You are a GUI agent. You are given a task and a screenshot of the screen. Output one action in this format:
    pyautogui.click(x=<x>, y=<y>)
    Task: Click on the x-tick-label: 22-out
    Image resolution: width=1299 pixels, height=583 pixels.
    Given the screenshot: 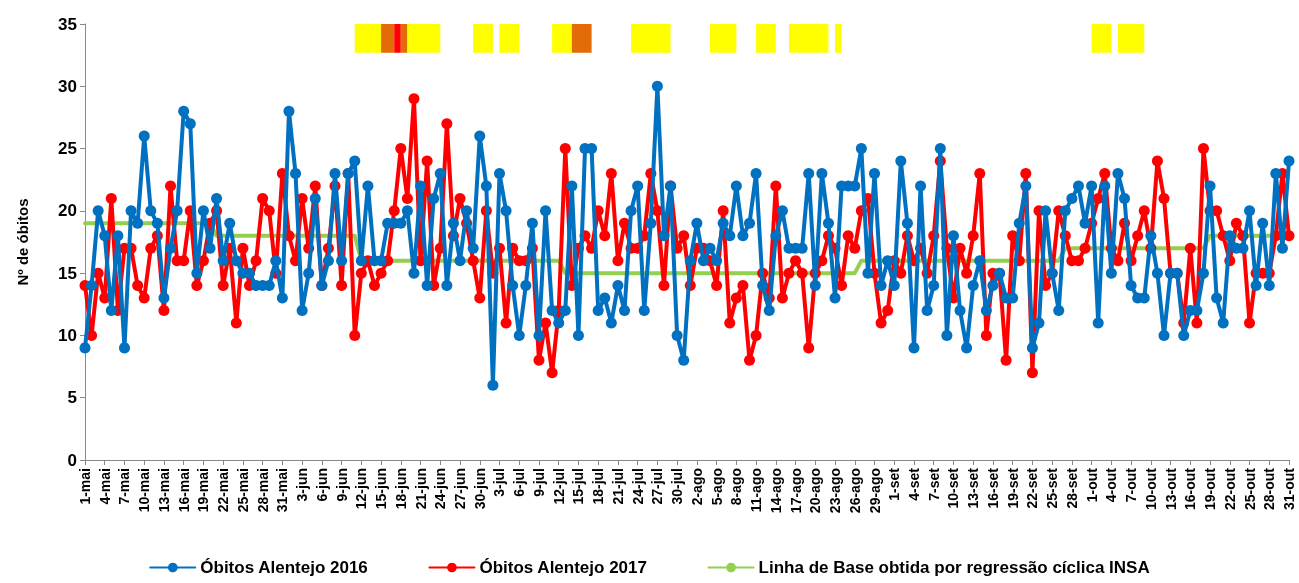 What is the action you would take?
    pyautogui.click(x=1229, y=488)
    